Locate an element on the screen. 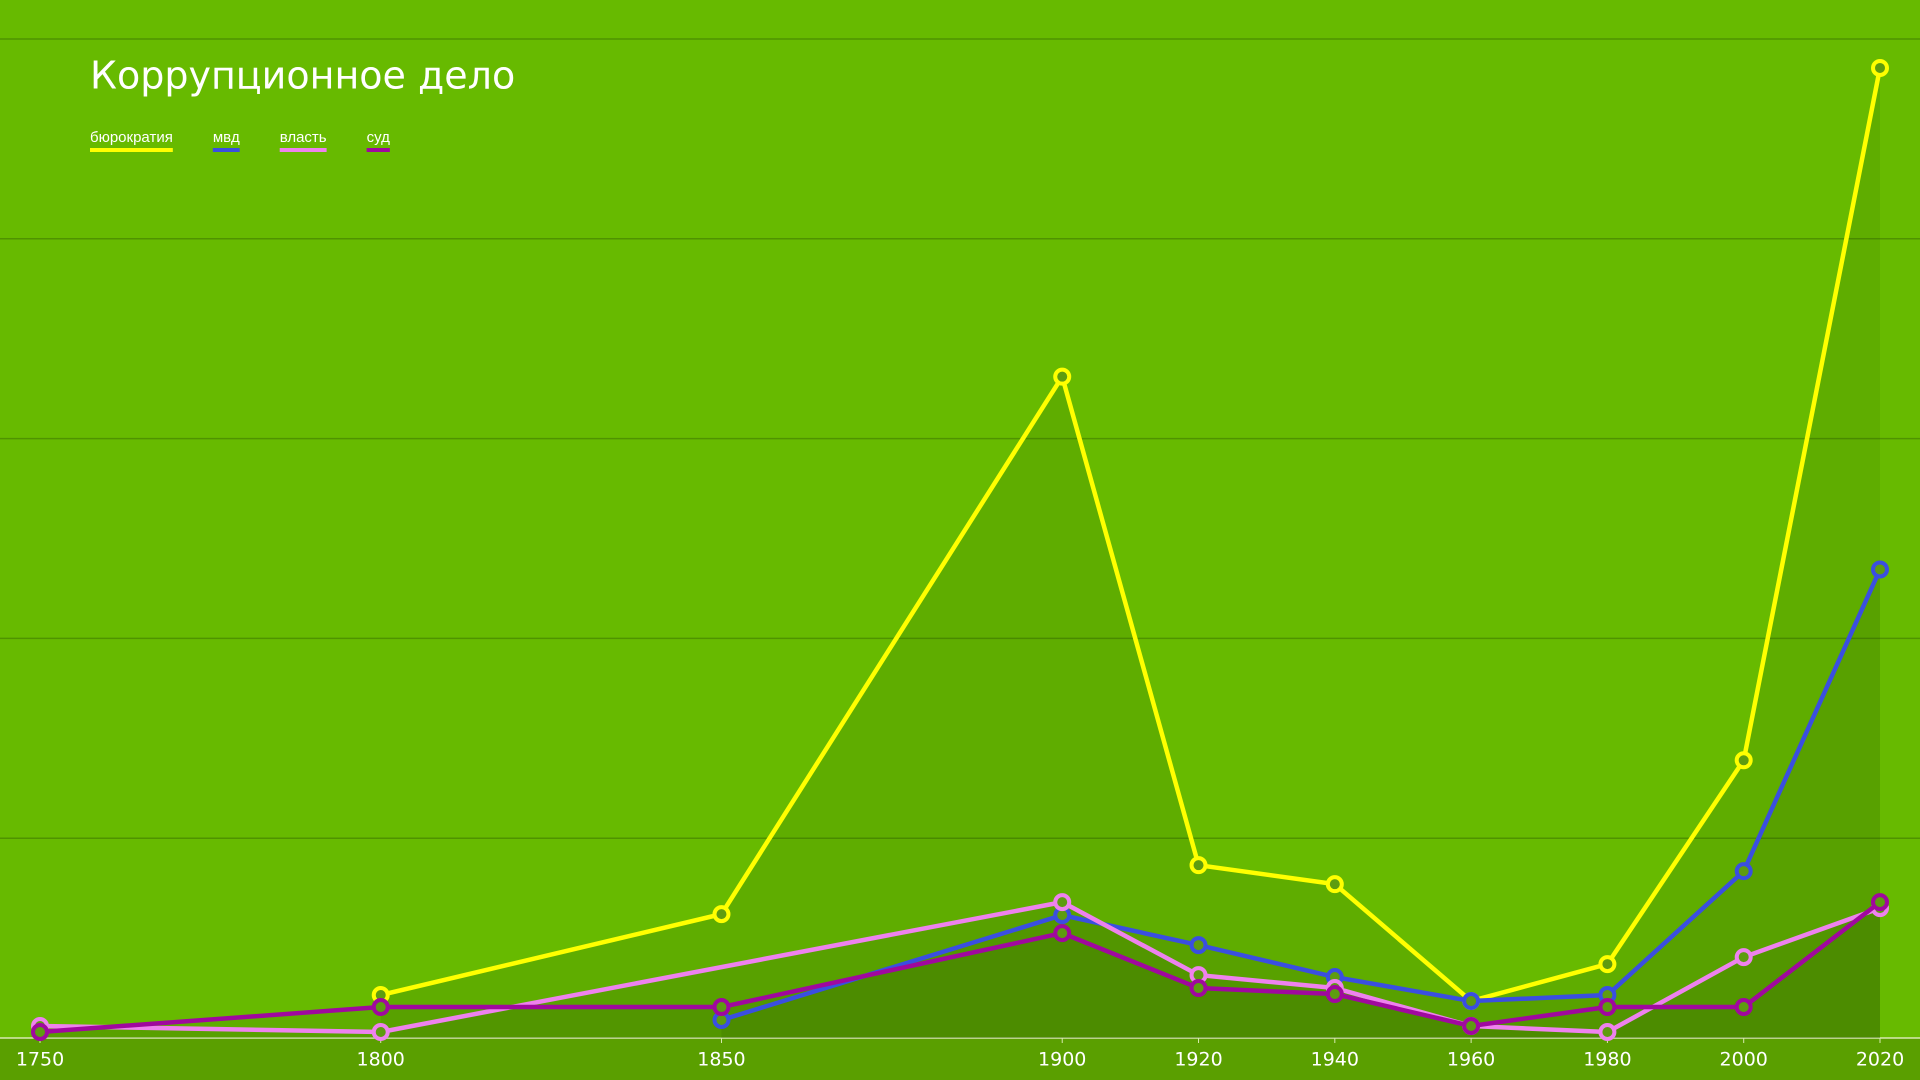 This screenshot has height=1080, width=1920. legend-label: власть is located at coordinates (303, 137).